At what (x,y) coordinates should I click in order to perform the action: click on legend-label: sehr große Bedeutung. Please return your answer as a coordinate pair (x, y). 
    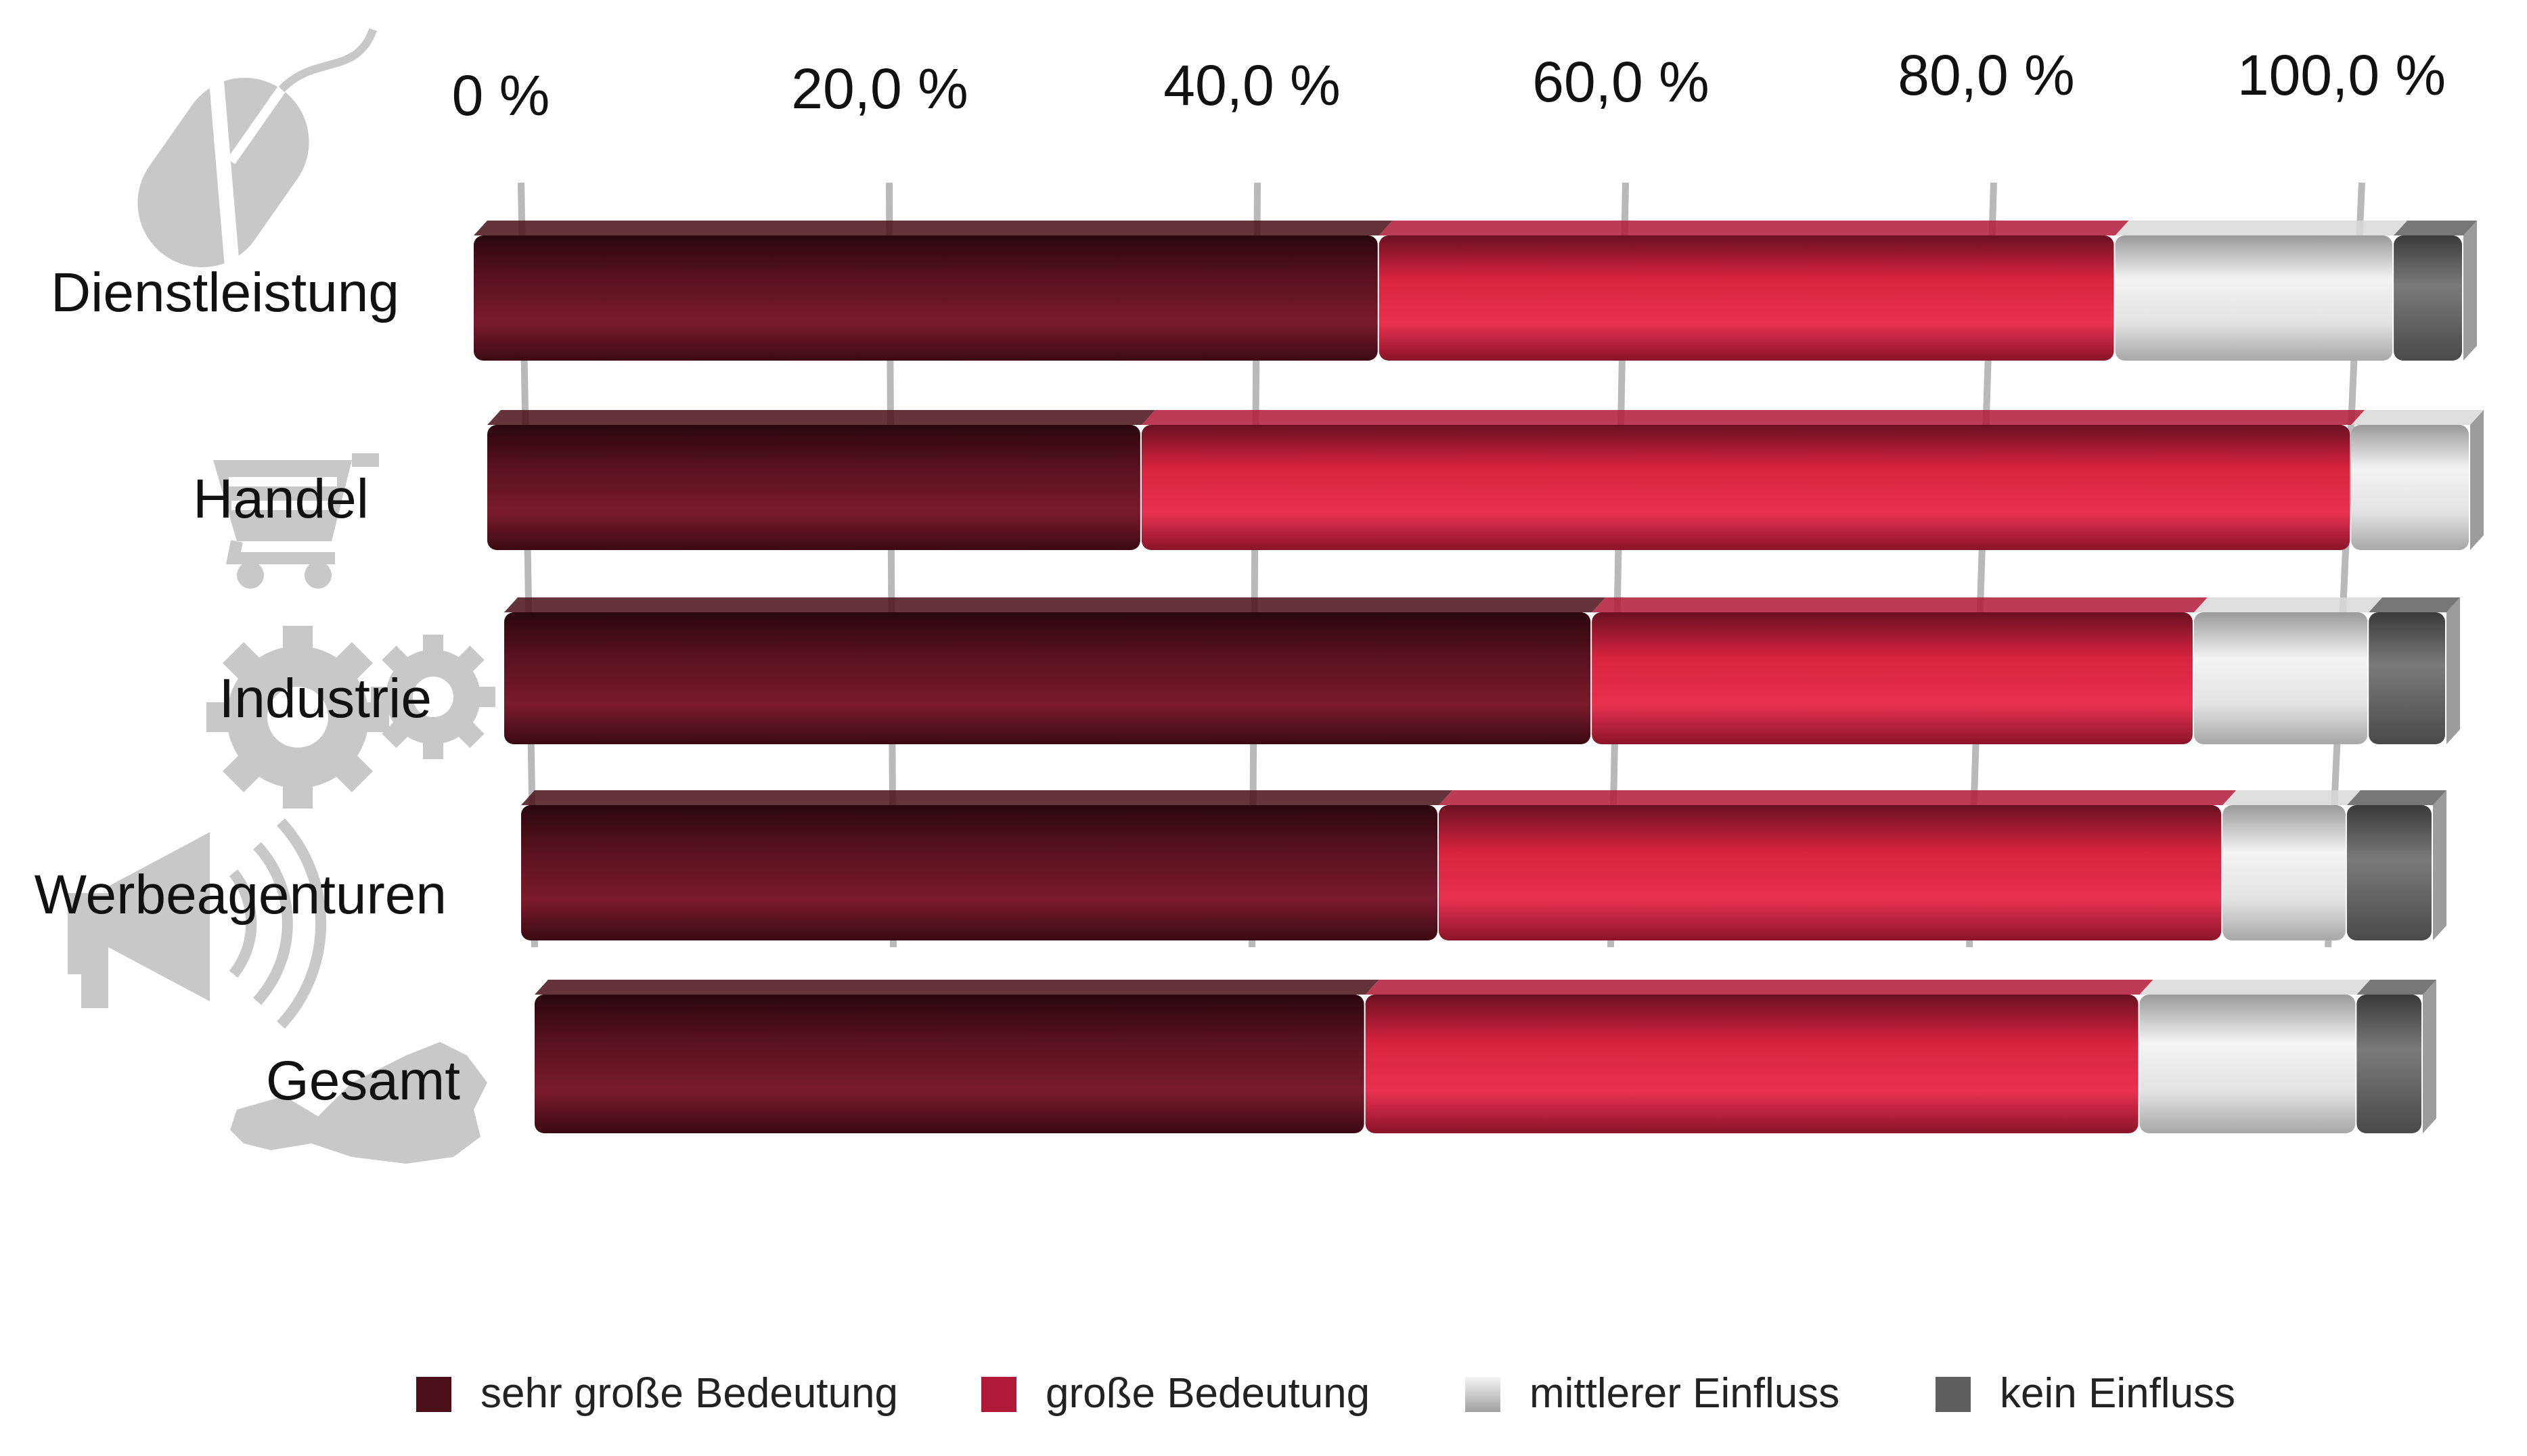
    Looking at the image, I should click on (689, 1393).